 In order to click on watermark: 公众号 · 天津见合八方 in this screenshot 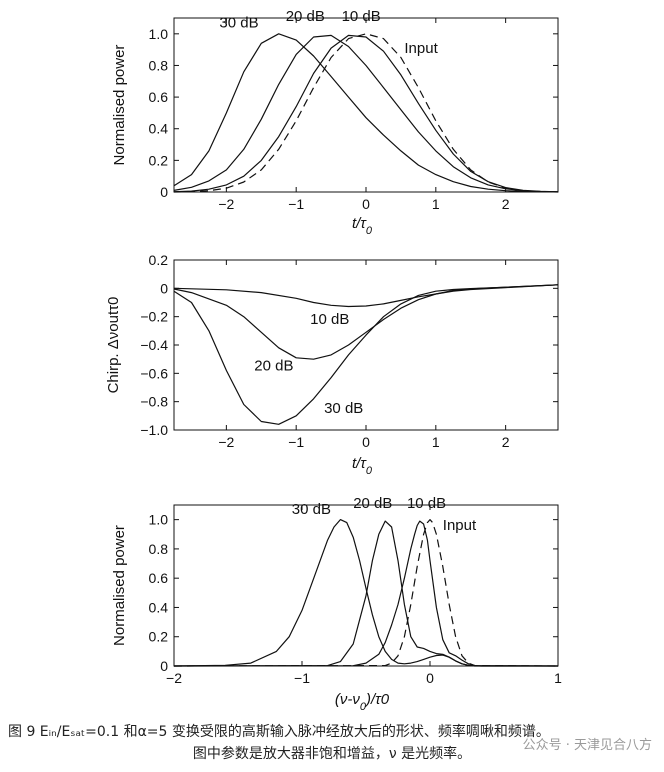, I will do `click(587, 745)`.